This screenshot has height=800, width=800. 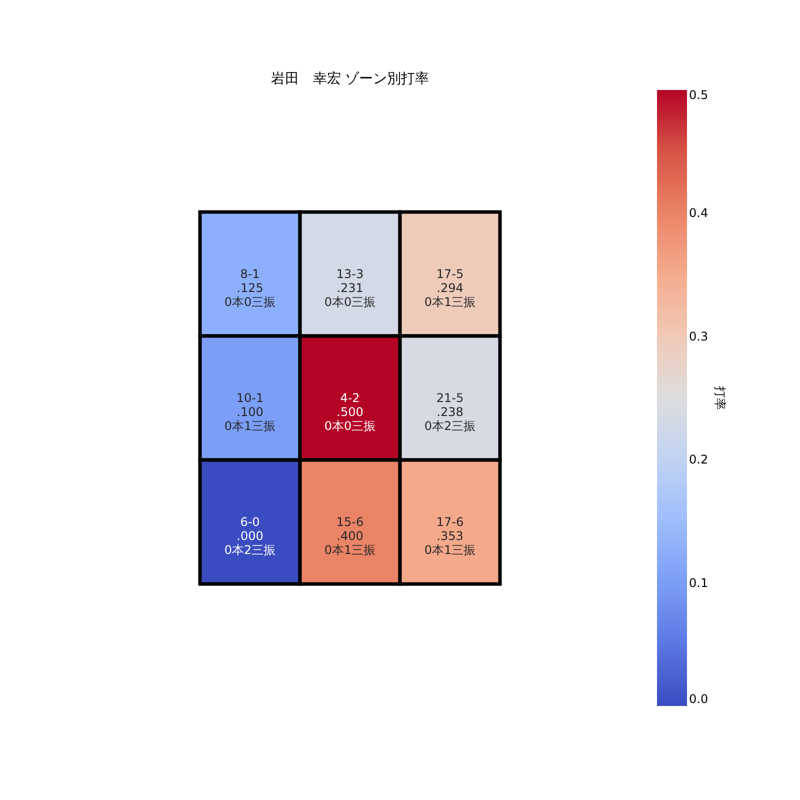 I want to click on color-bar-label: 0.3, so click(x=698, y=336).